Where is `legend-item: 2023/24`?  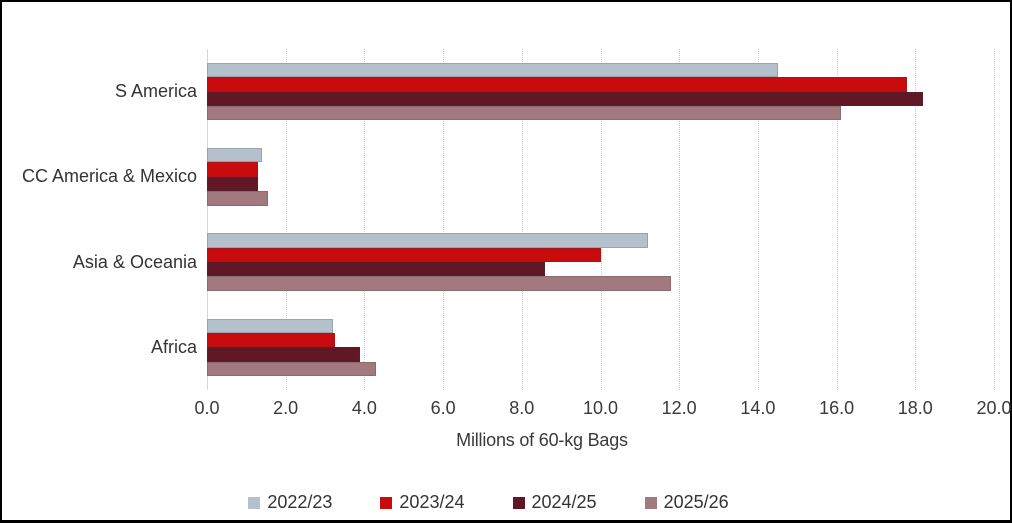 legend-item: 2023/24 is located at coordinates (422, 502).